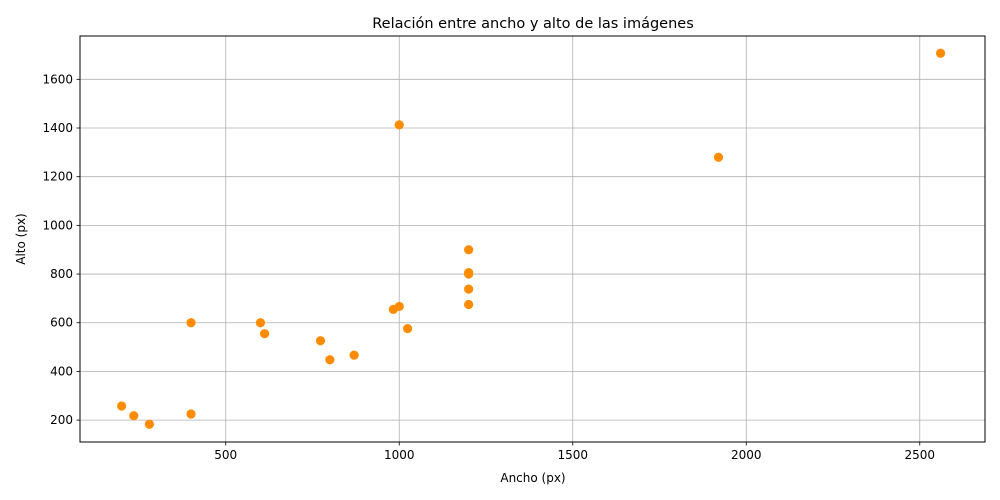 The image size is (1000, 500). I want to click on y-tick-label: 1600, so click(57, 79).